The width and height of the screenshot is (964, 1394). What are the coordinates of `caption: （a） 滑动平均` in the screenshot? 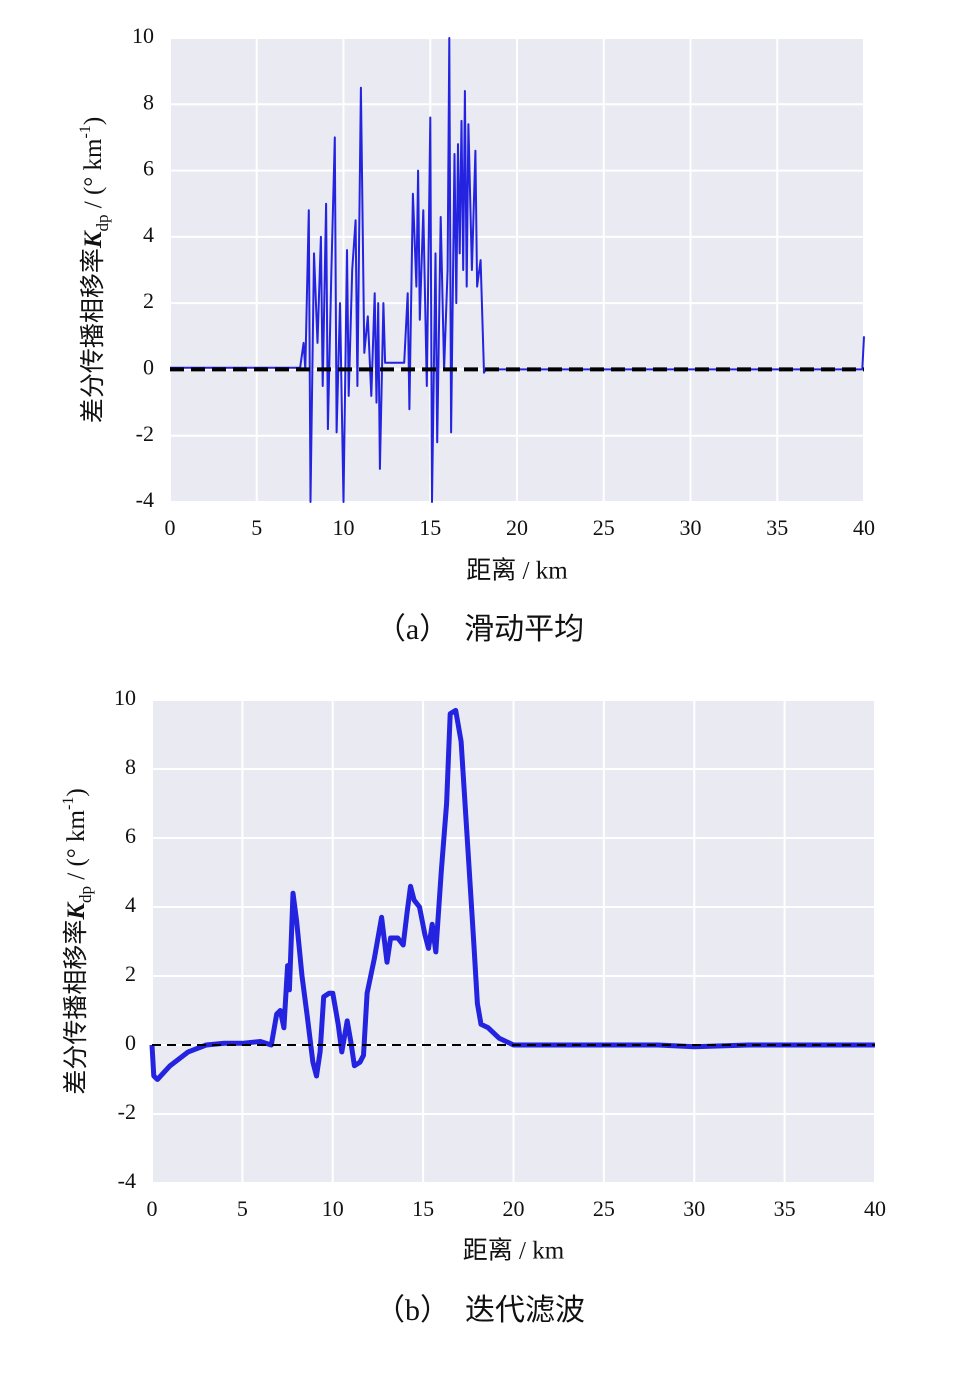 It's located at (480, 629).